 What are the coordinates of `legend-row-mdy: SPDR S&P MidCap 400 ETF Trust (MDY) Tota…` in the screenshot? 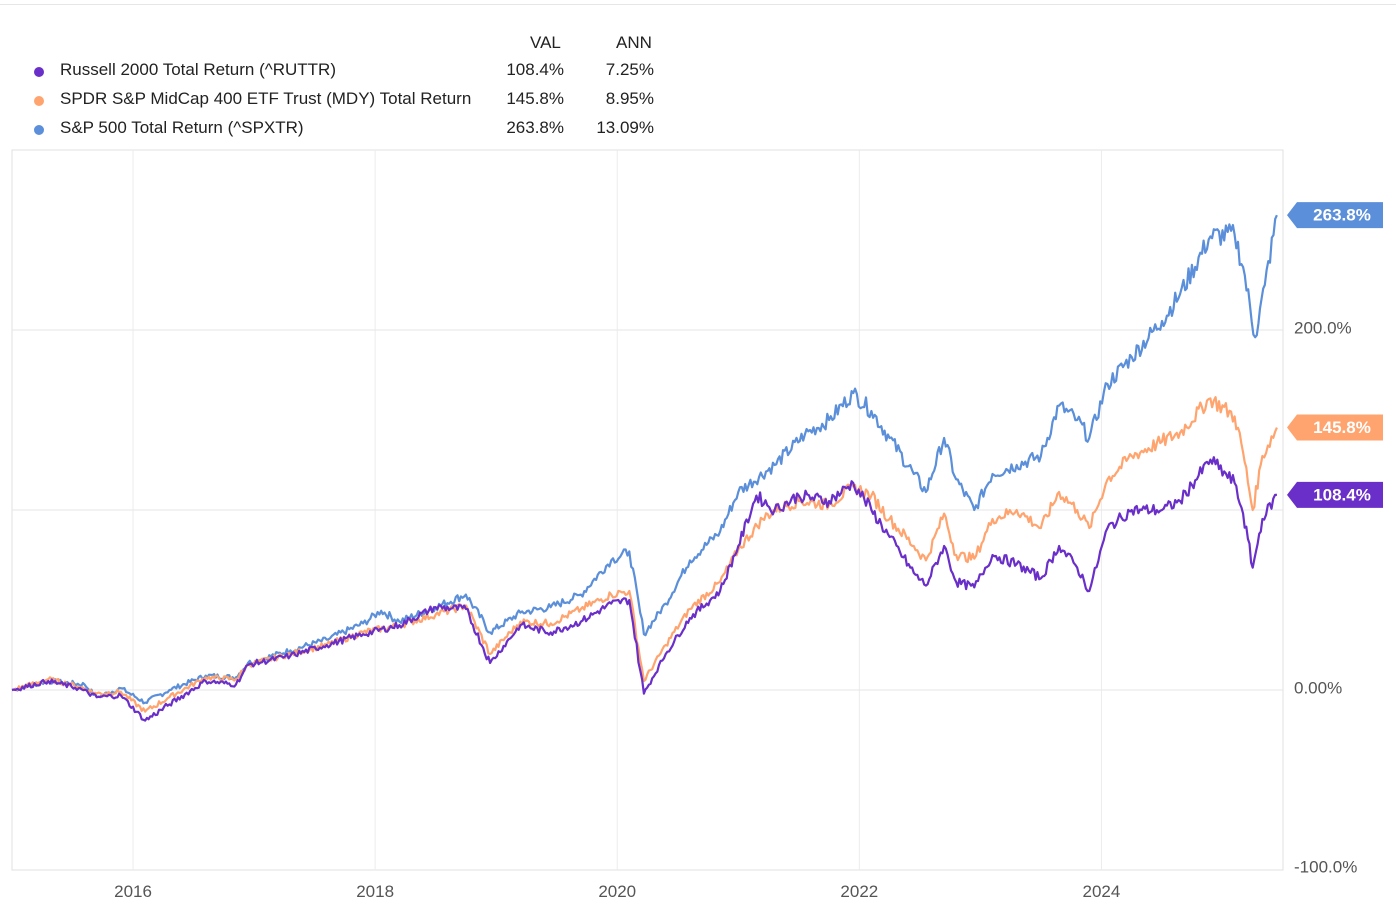 It's located at (350, 99).